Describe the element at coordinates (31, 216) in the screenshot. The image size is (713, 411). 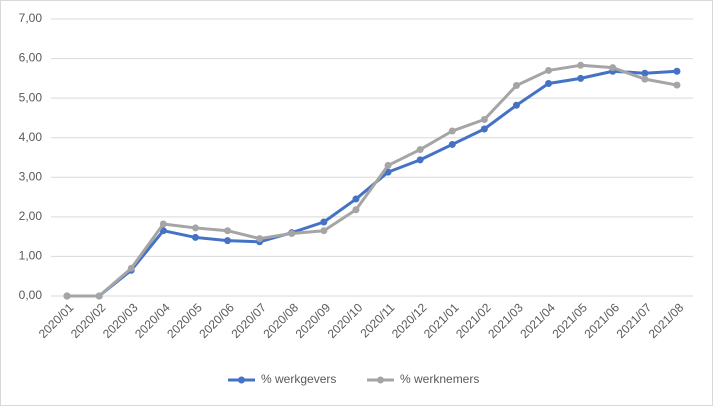
I see `y-tick-label: 2,00` at that location.